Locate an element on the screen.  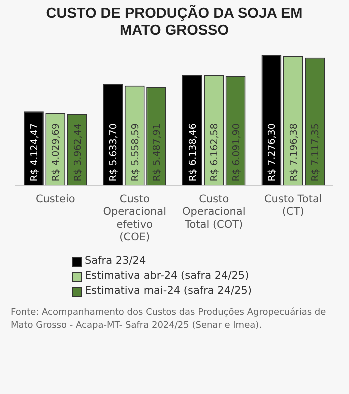
chart-title: CUSTO DE PRODUÇÃO DA SOJA EM MATO GROSSO is located at coordinates (174, 23).